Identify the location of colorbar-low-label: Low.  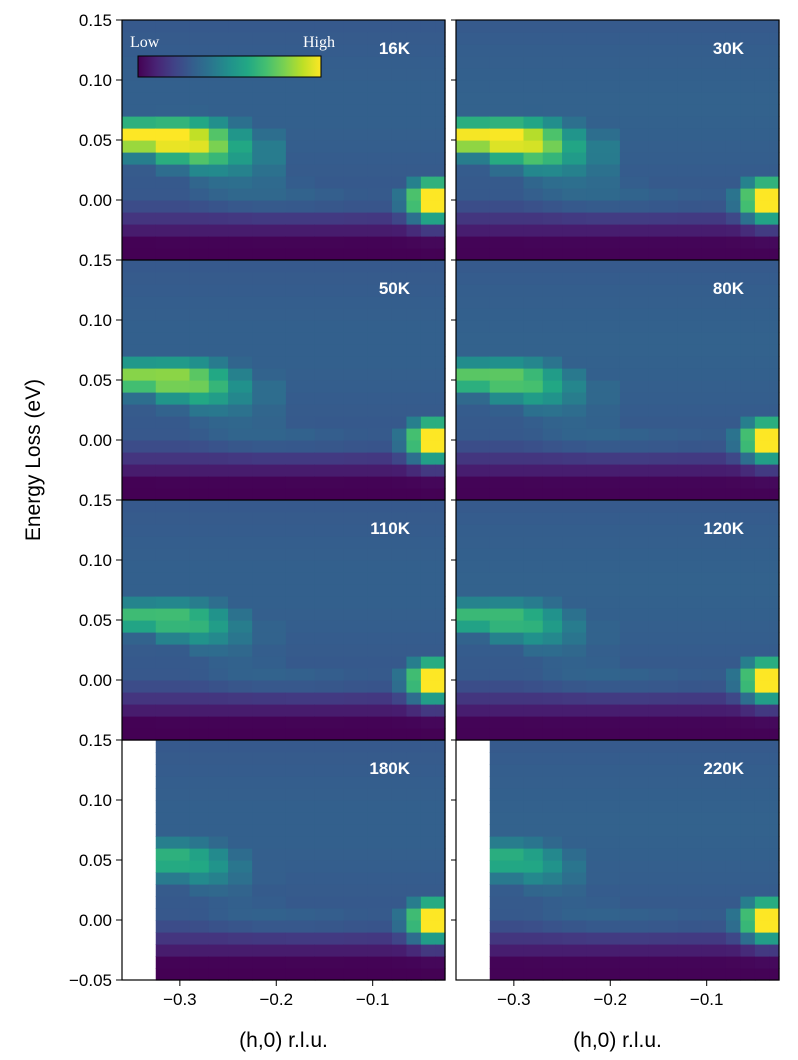
(145, 42).